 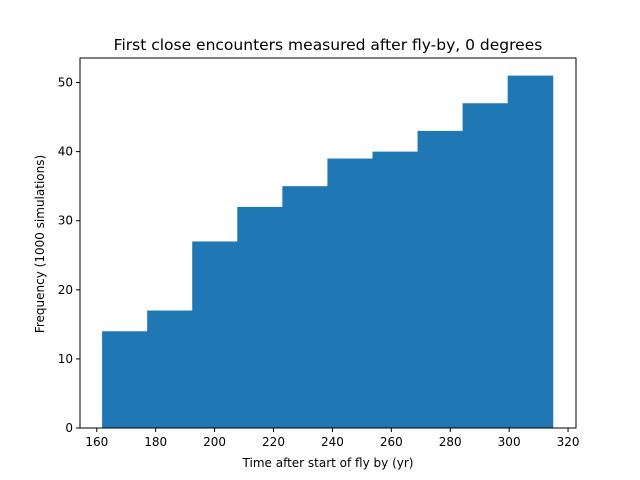 What do you see at coordinates (65, 152) in the screenshot?
I see `y-tick-label: 40` at bounding box center [65, 152].